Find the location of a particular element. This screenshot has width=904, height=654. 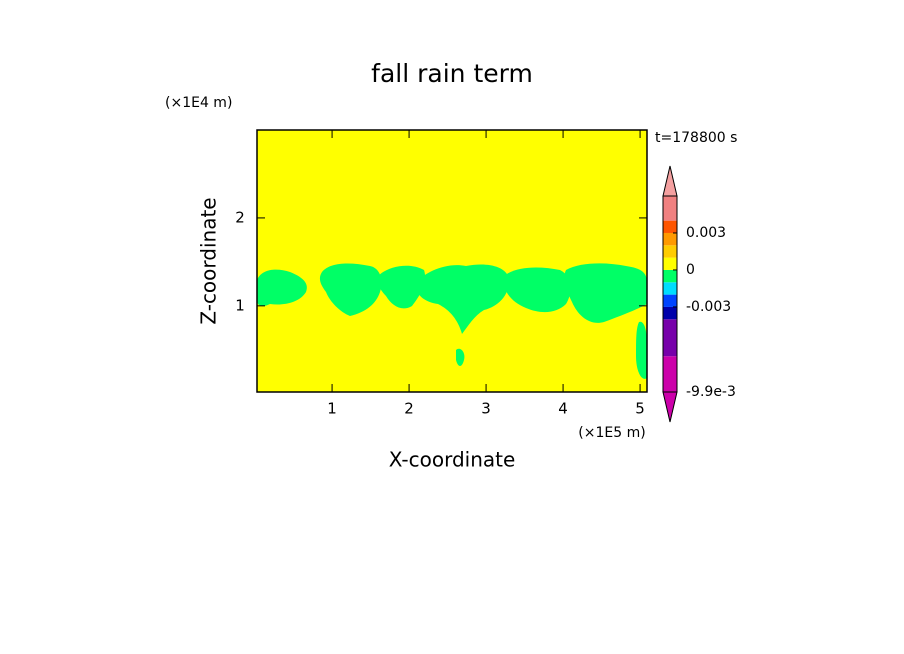

x-tick-label: 3 is located at coordinates (486, 409).